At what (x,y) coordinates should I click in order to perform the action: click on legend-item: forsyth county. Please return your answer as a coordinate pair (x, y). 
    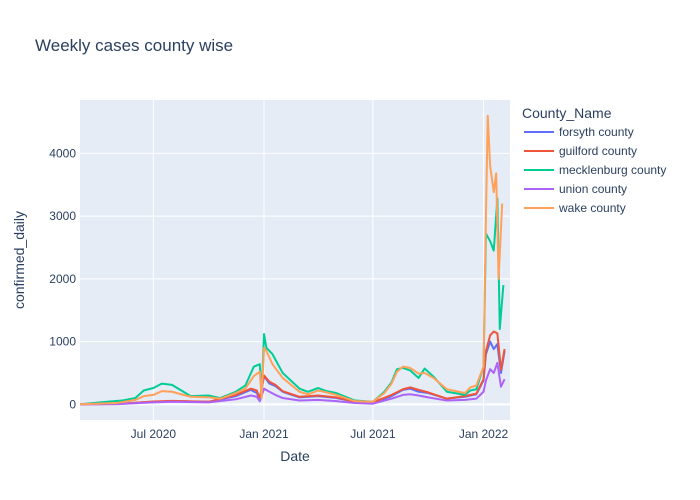
    Looking at the image, I should click on (579, 132).